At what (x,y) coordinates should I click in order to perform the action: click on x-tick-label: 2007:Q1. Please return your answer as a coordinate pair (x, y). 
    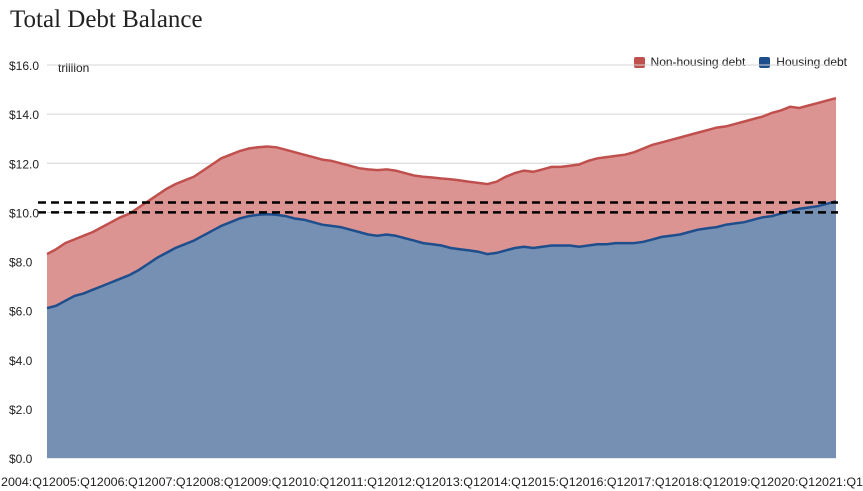
    Looking at the image, I should click on (169, 482).